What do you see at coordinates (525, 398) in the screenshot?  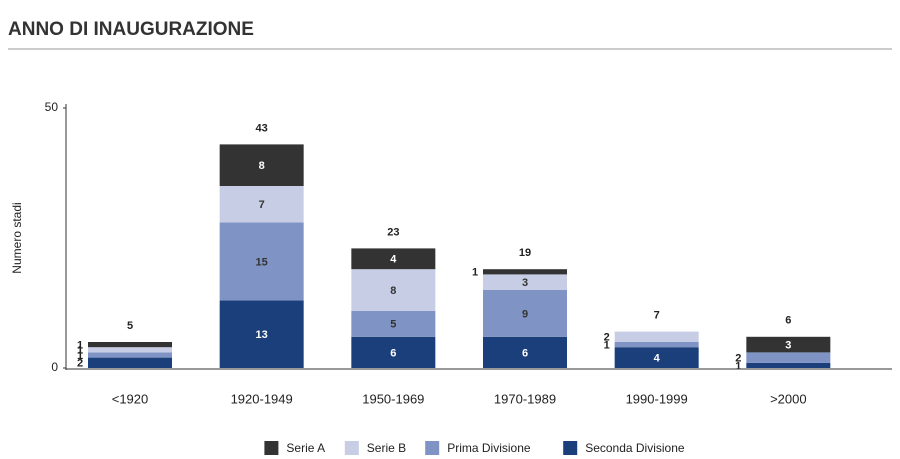 I see `x-tick-label: 1970-1989` at bounding box center [525, 398].